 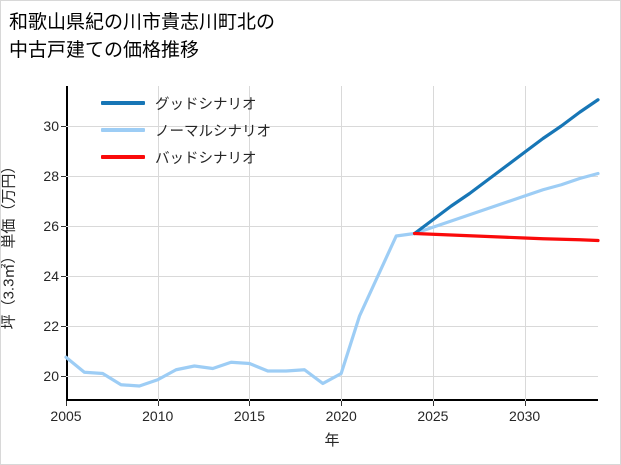 I want to click on y-axis-title: 坪（3.3㎡）単価（万円）, so click(x=9, y=243).